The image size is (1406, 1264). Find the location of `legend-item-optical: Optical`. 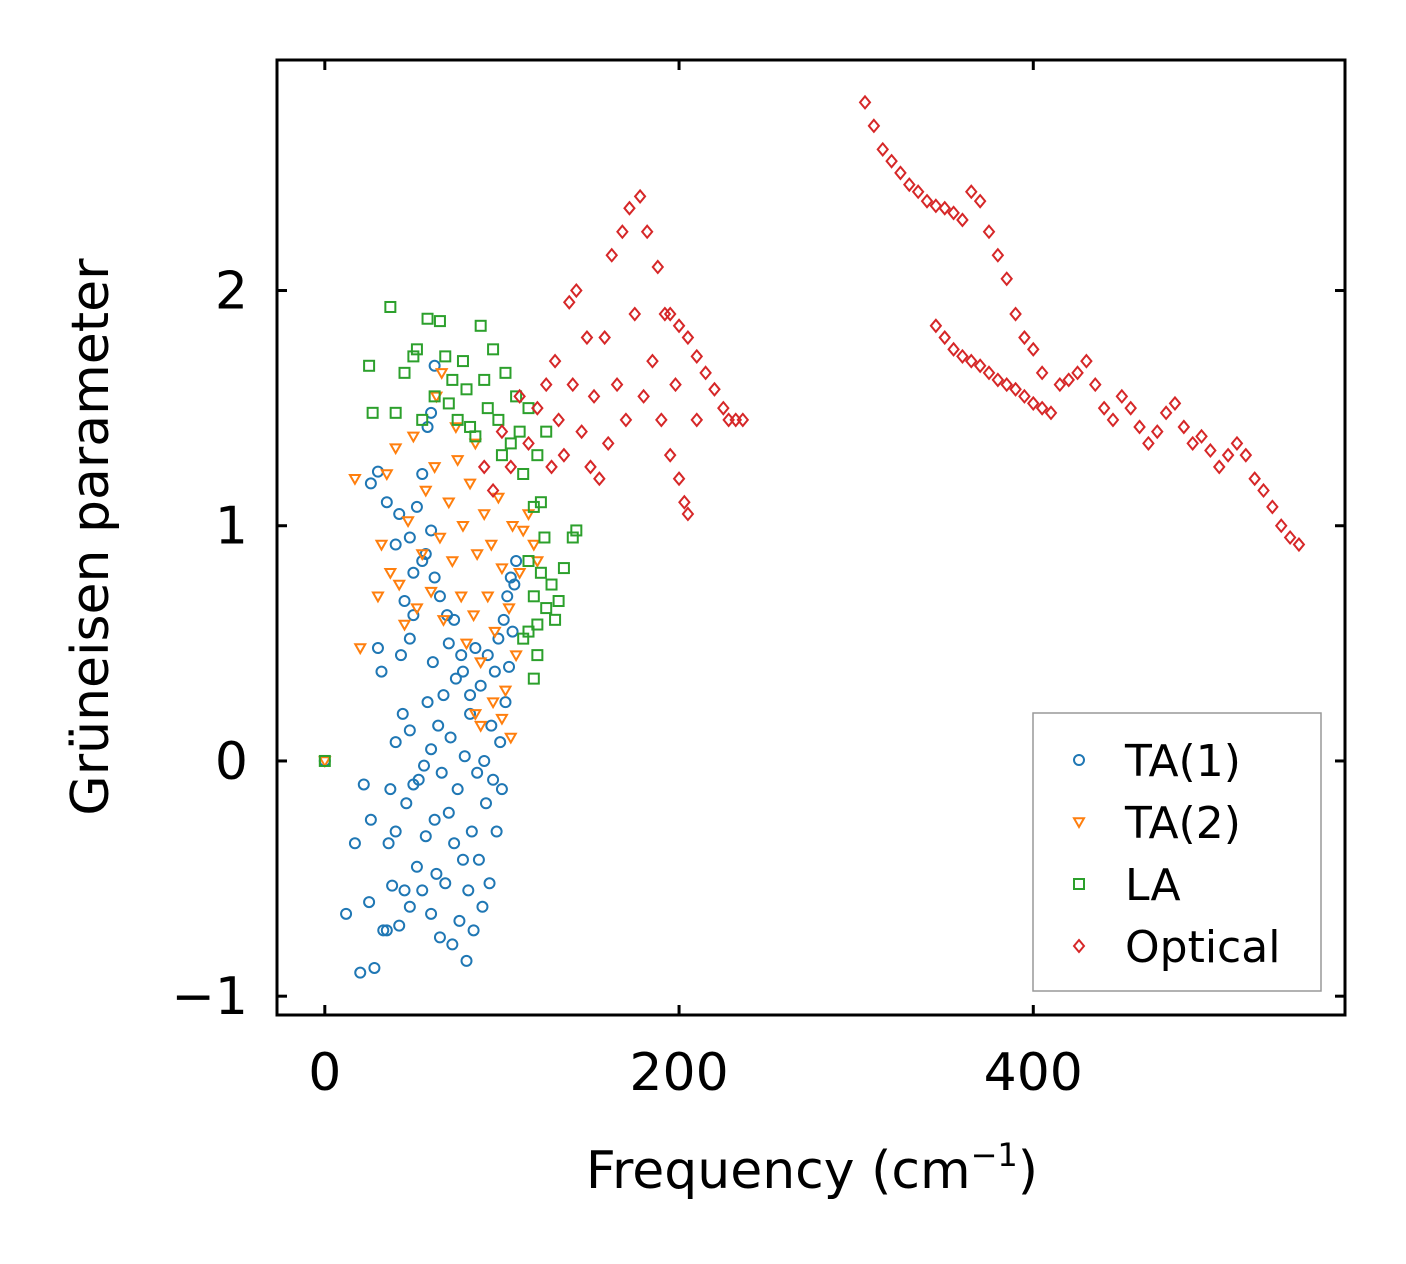

legend-item-optical: Optical is located at coordinates (1176, 947).